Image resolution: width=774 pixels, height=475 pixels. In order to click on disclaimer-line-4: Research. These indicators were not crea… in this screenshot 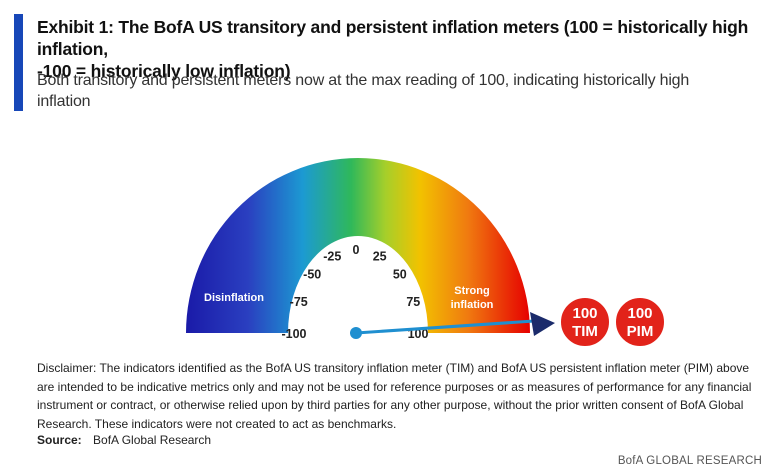, I will do `click(217, 423)`.